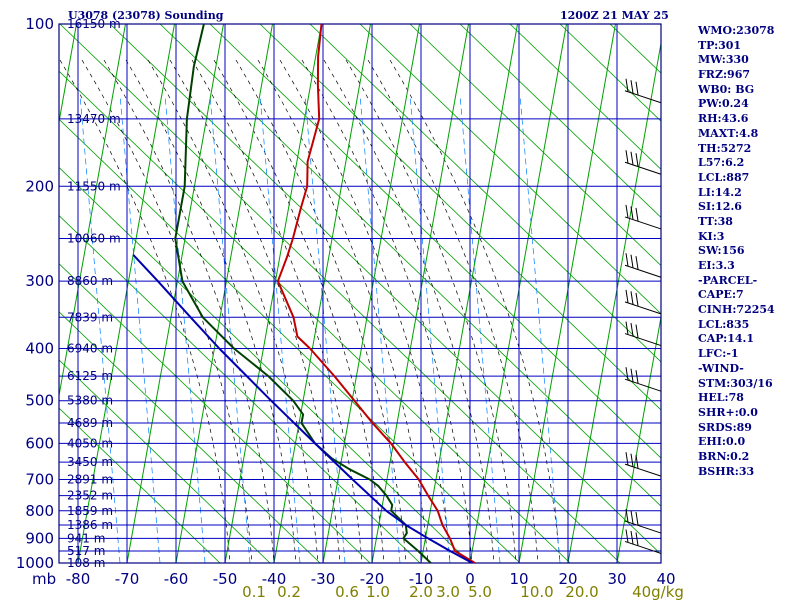  What do you see at coordinates (39, 443) in the screenshot?
I see `pressure-tick-label: 600` at bounding box center [39, 443].